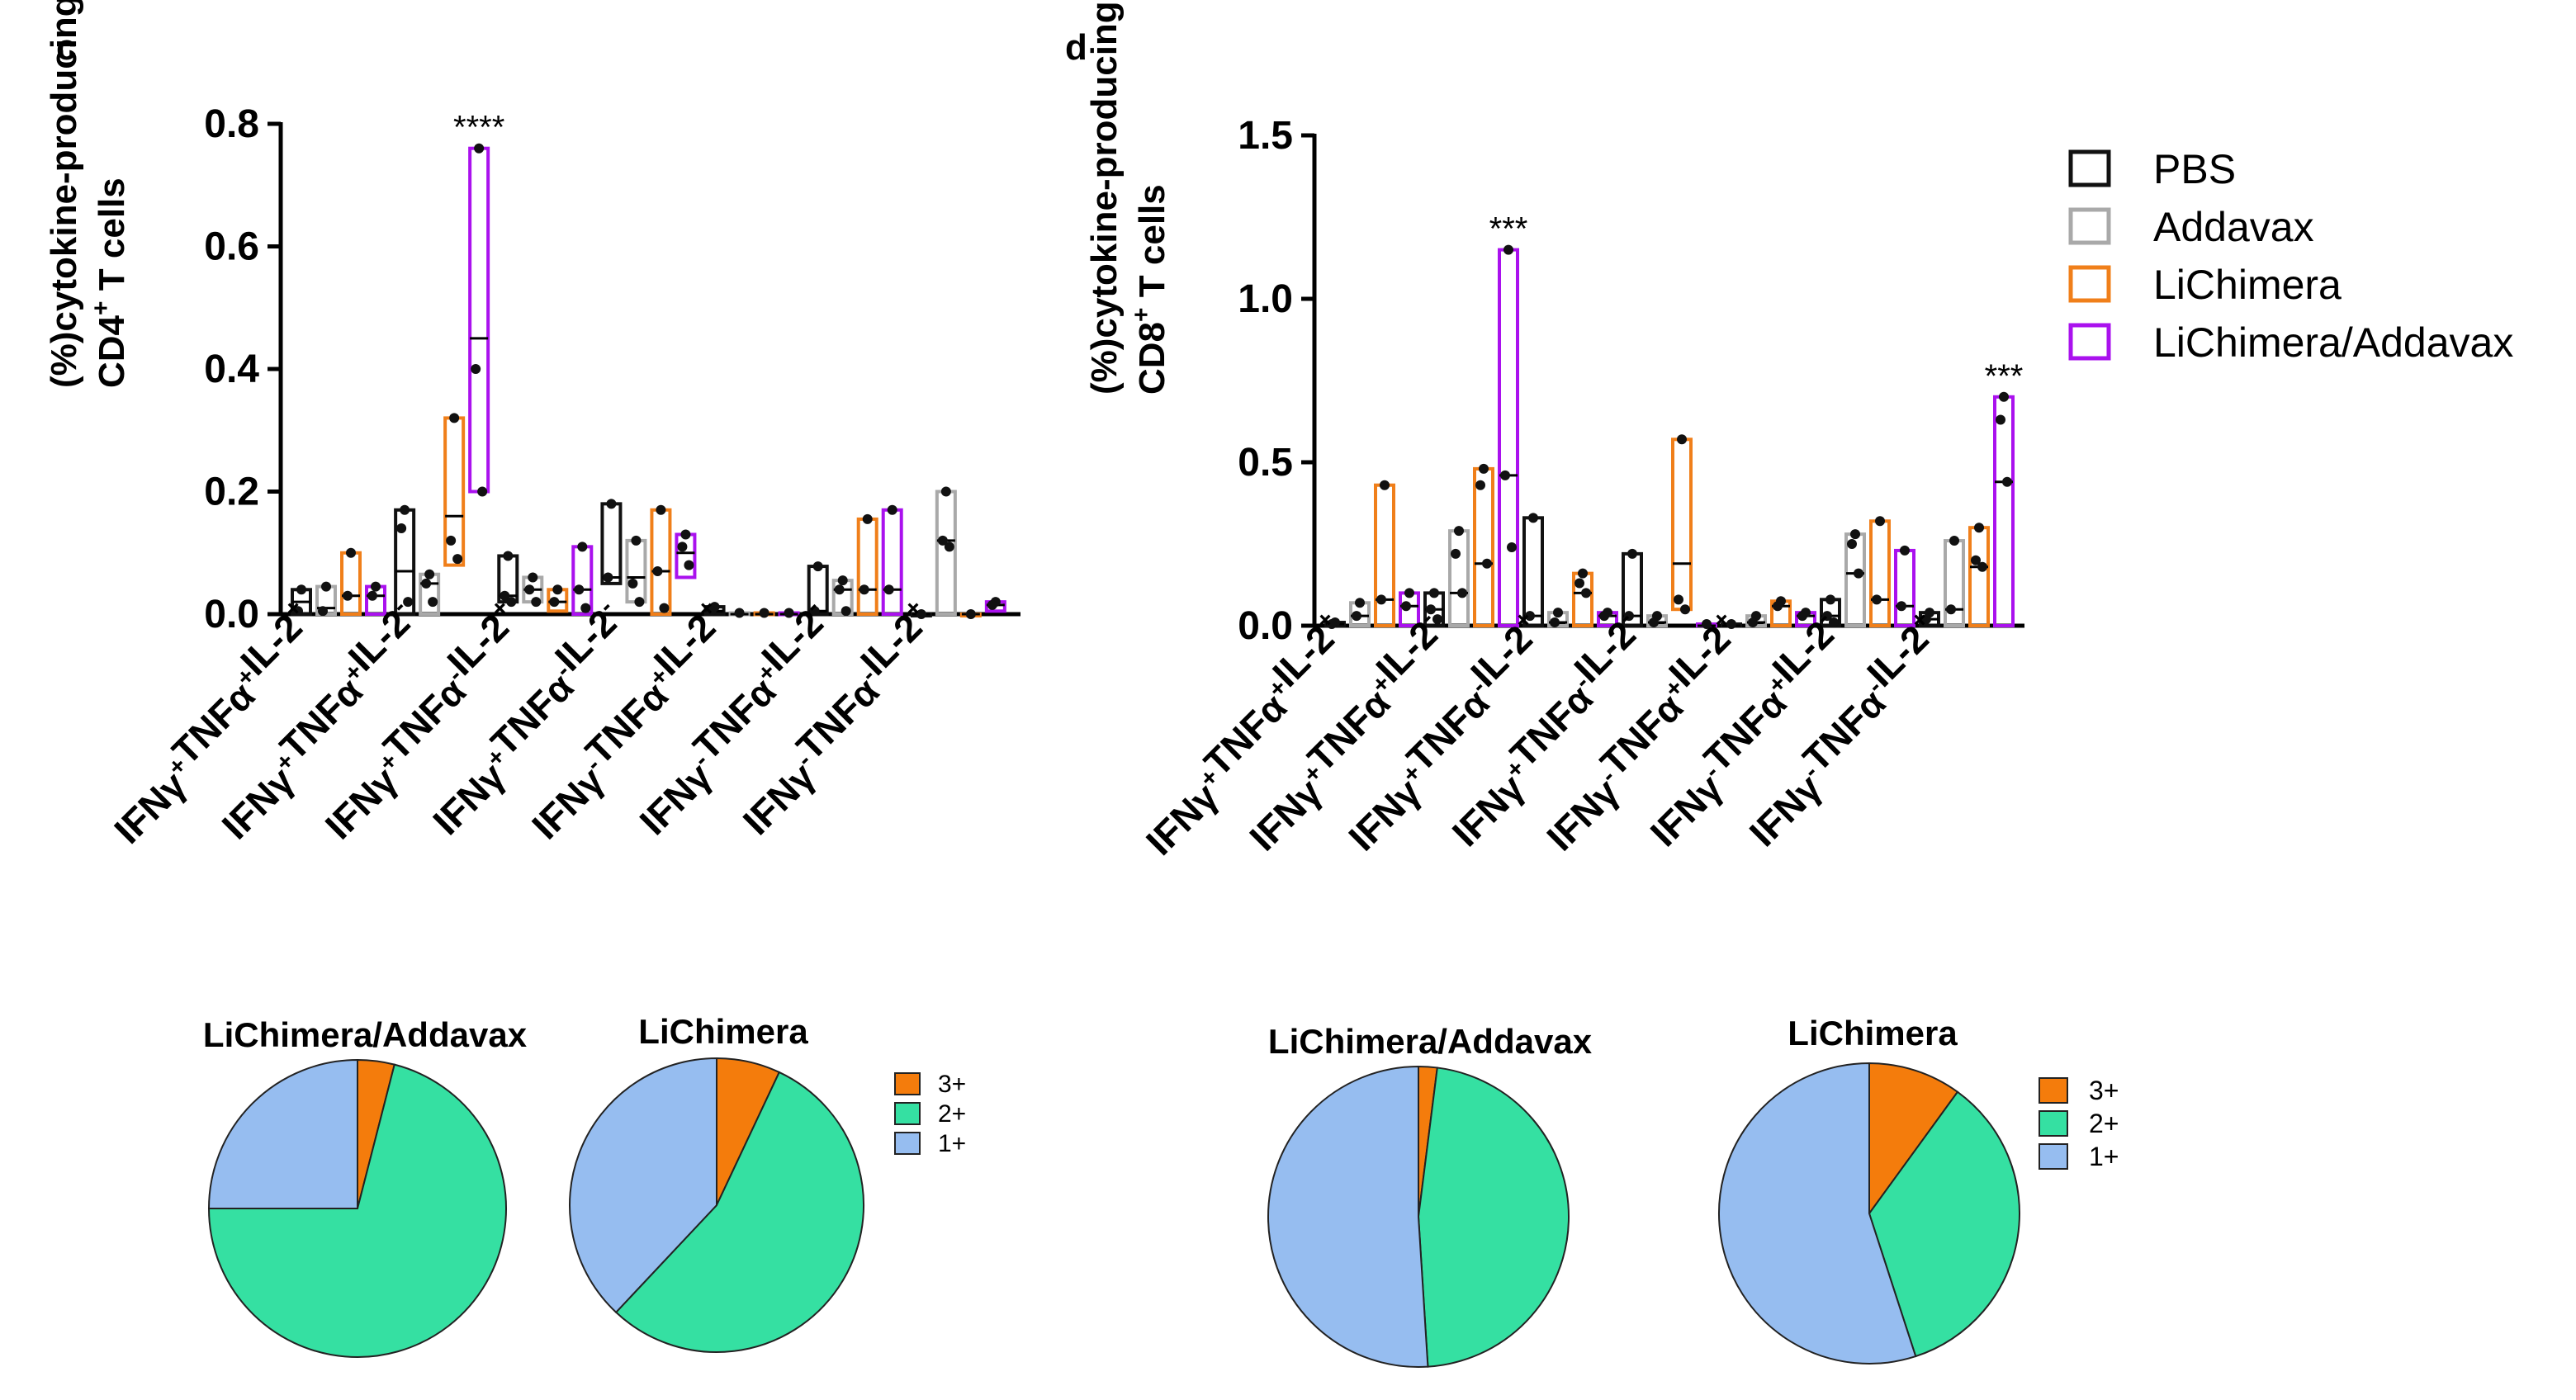  What do you see at coordinates (101, 307) in the screenshot?
I see `ylabel-c-sup: +` at bounding box center [101, 307].